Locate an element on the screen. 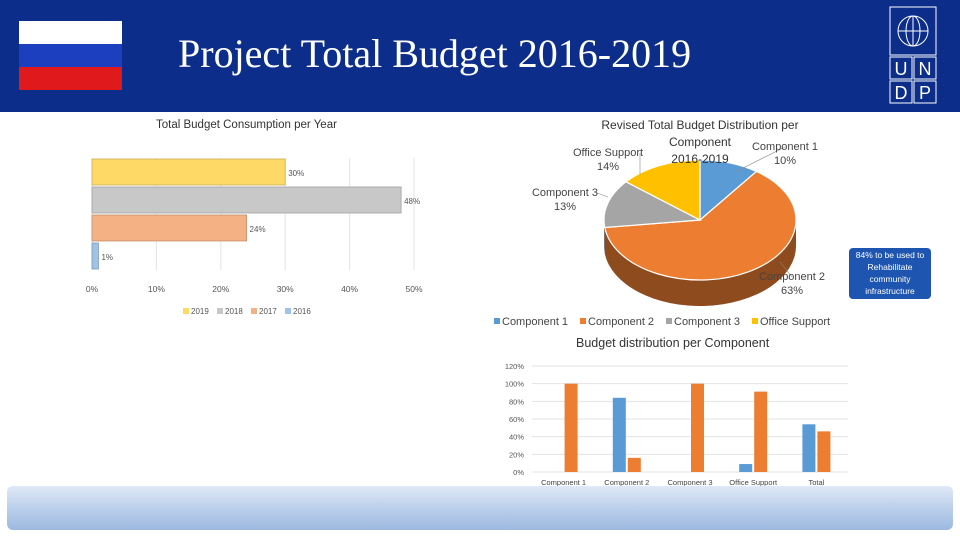 The image size is (960, 540). undp-letter-box-n is located at coordinates (925, 68).